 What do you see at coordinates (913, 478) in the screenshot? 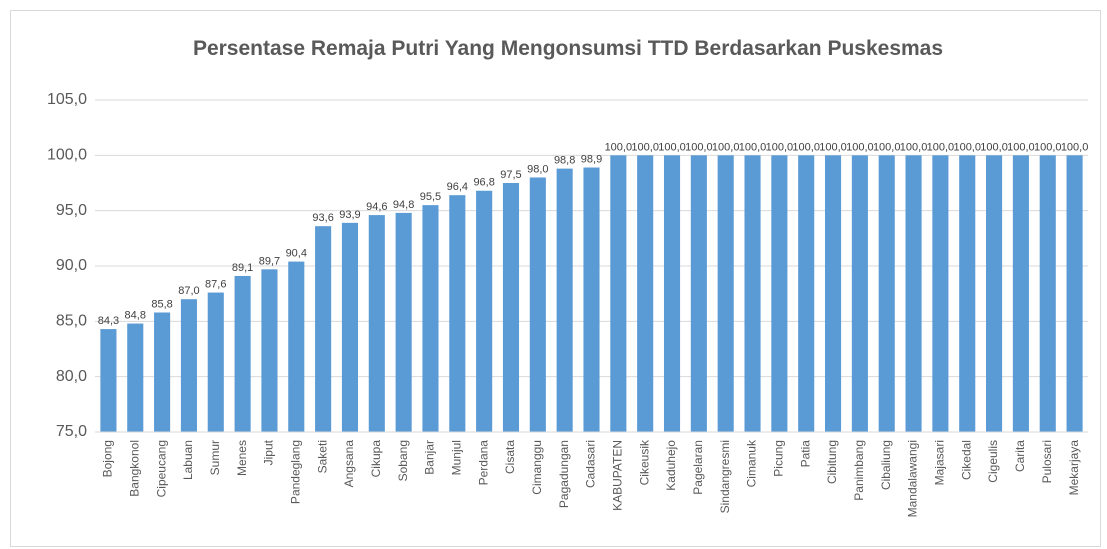
I see `x-tick-label: Mandalawangi` at bounding box center [913, 478].